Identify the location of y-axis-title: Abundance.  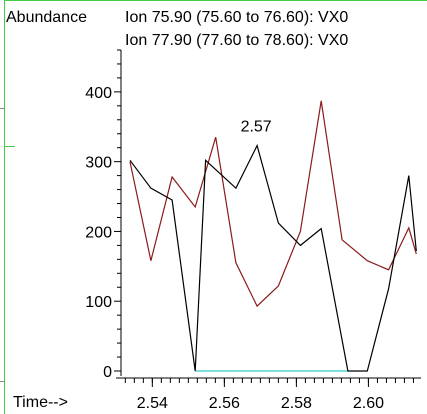
(46, 17).